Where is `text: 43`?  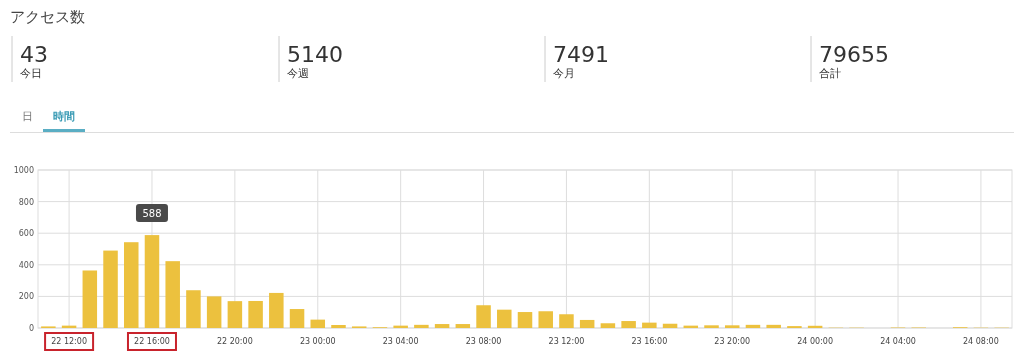 text: 43 is located at coordinates (34, 54).